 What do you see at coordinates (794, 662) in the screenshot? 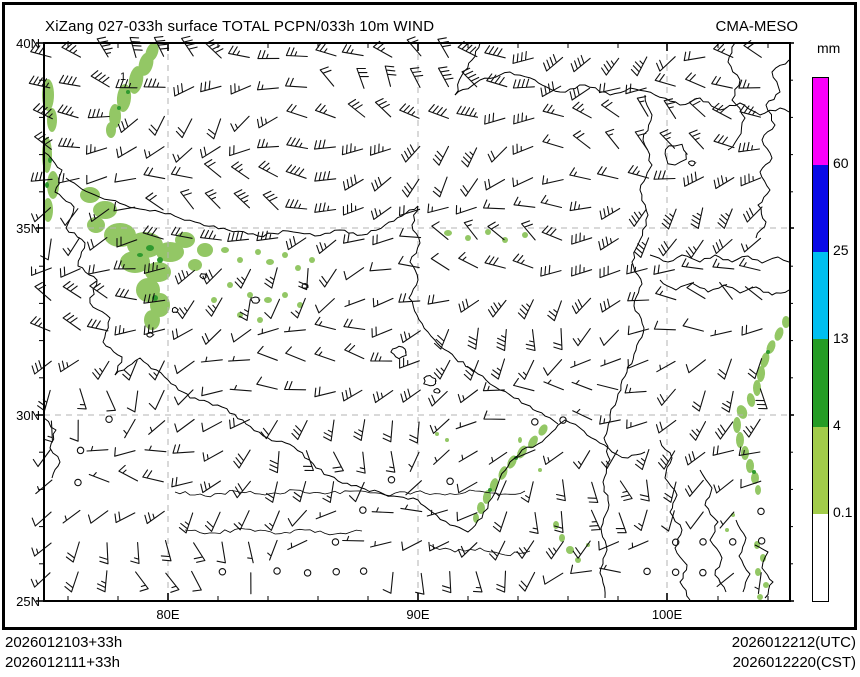
I see `footer-valid-time-cst: 2026012220(CST)` at bounding box center [794, 662].